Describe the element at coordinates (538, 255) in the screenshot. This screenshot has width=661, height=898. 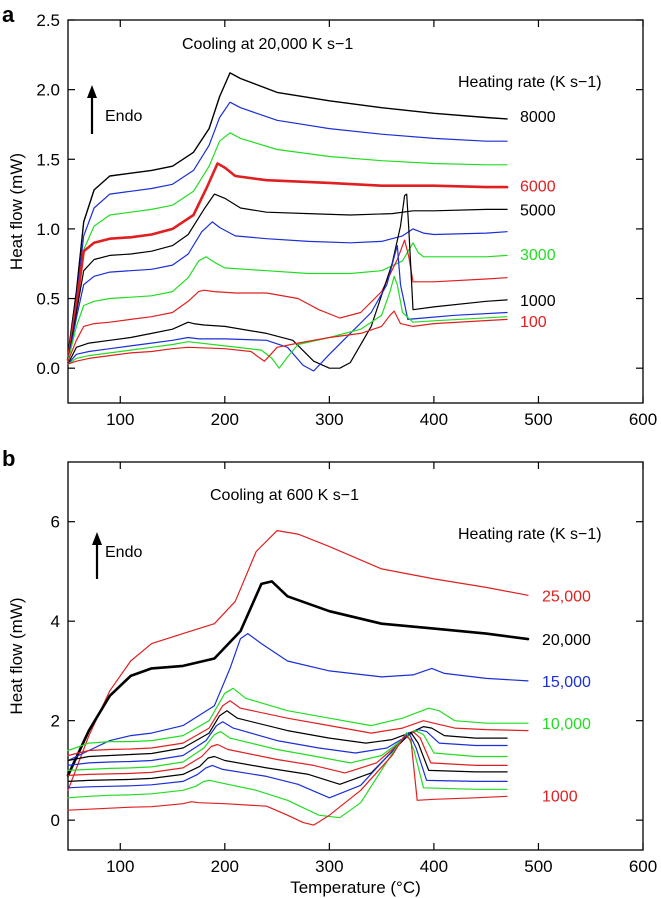
I see `rate-label: 3000` at that location.